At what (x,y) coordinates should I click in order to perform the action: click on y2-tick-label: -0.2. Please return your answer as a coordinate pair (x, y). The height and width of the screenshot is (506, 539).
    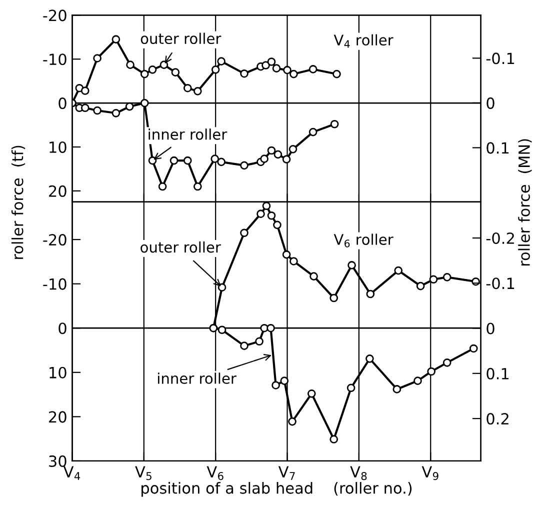
    Looking at the image, I should click on (500, 238).